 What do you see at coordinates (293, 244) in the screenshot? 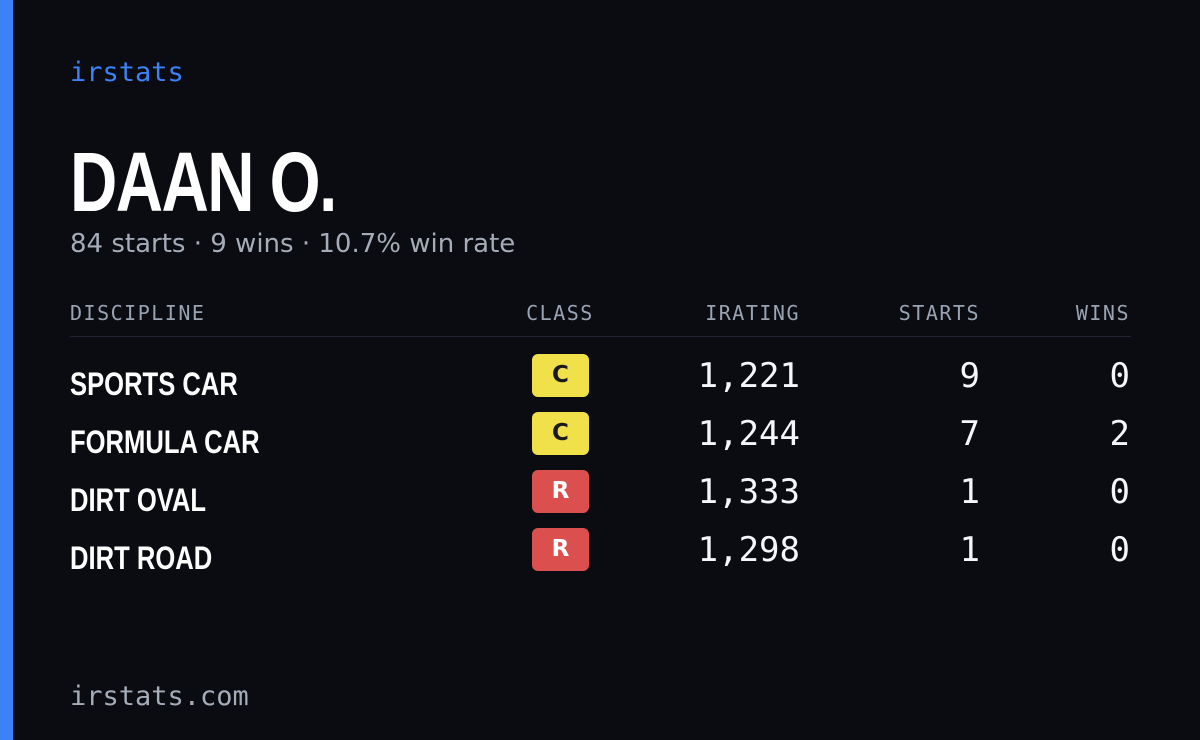
I see `driver-summary: 84 starts · 9 wins · 10.7% win rate` at bounding box center [293, 244].